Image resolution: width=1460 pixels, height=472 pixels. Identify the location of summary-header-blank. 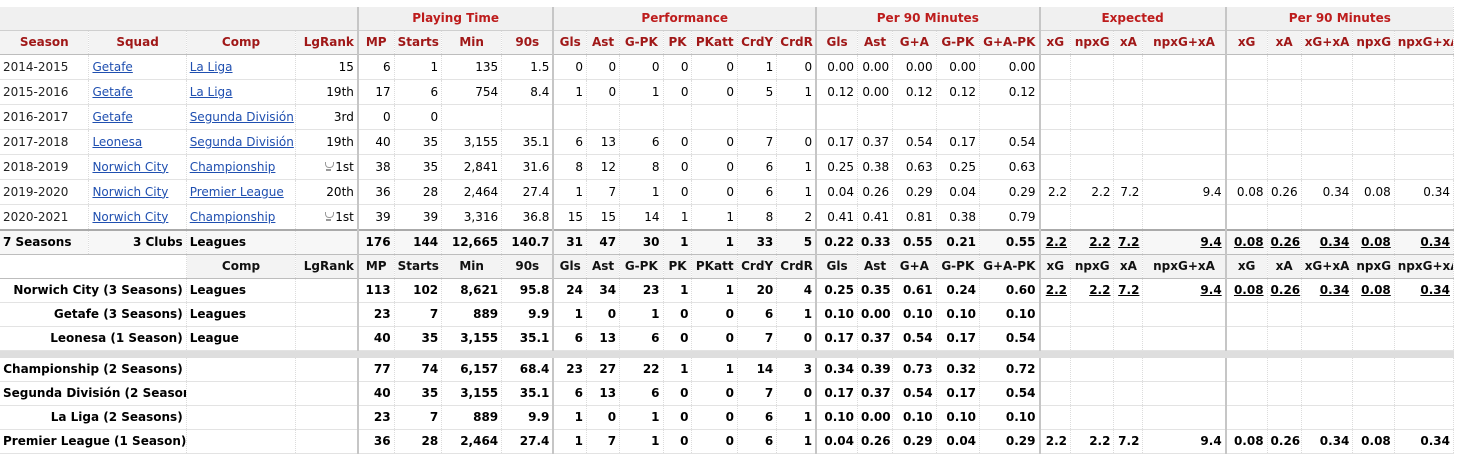
(93, 266).